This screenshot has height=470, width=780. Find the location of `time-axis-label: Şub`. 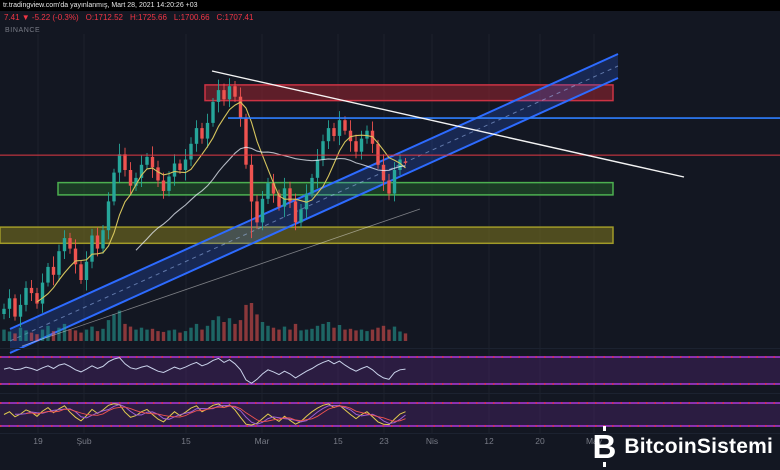

time-axis-label: Şub is located at coordinates (83, 441).